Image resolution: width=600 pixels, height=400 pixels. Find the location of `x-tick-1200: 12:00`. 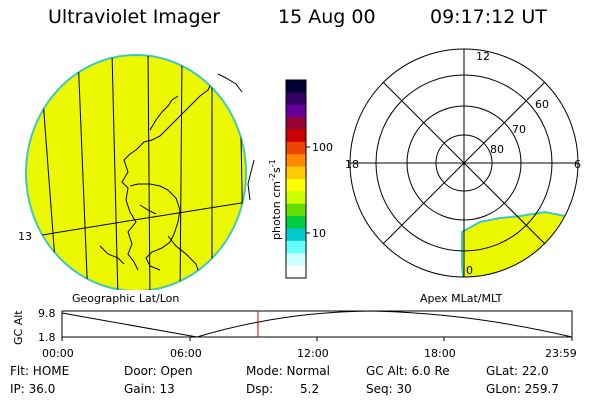

x-tick-1200: 12:00 is located at coordinates (313, 353).